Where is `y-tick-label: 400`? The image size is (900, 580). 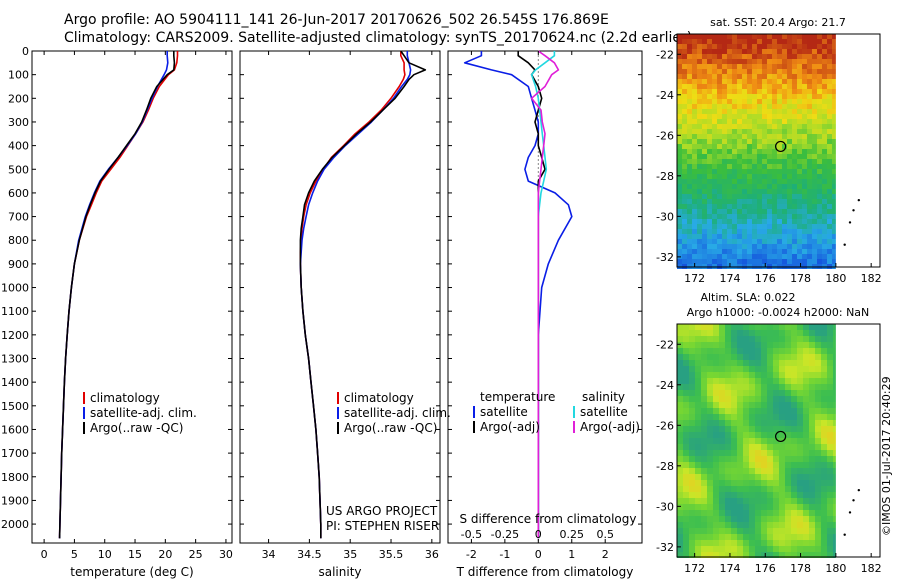 y-tick-label: 400 is located at coordinates (18, 146).